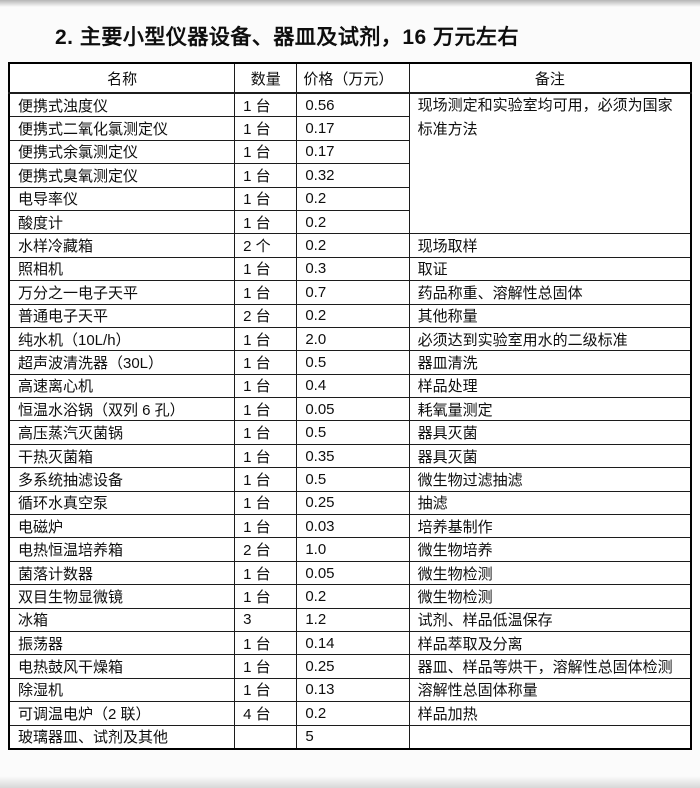 The height and width of the screenshot is (788, 700). I want to click on table-row: 纯水机（10L/h） 1 台 2.0 必须达到实验室用水的二级标准, so click(350, 339).